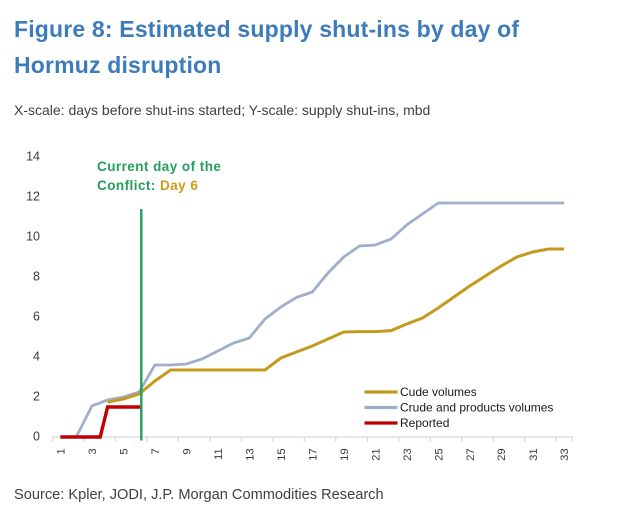  What do you see at coordinates (188, 451) in the screenshot?
I see `svg-text: 9` at bounding box center [188, 451].